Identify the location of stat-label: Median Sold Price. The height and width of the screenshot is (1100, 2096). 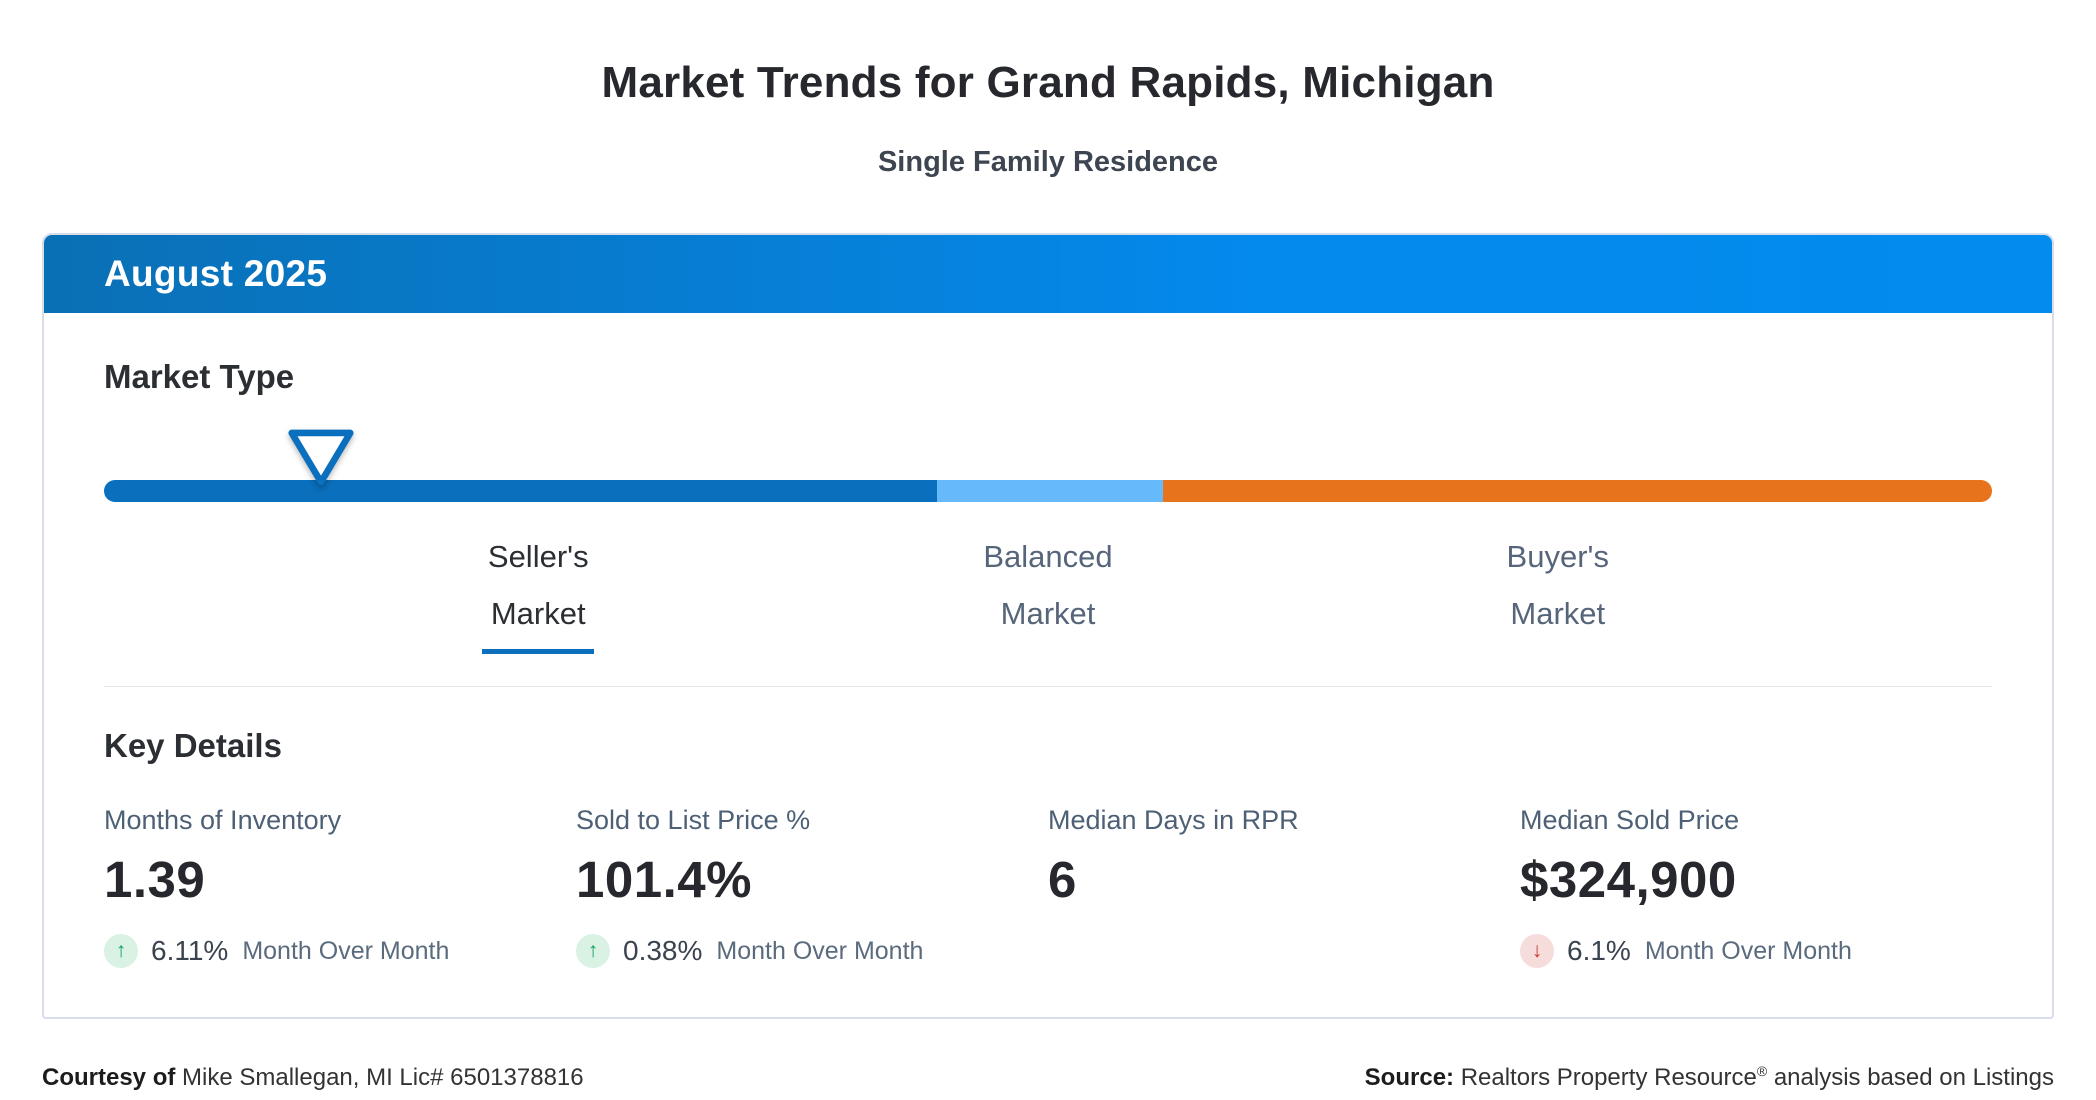
(1630, 820).